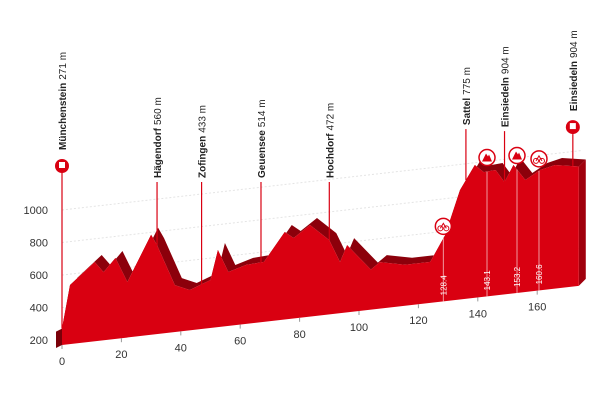  Describe the element at coordinates (359, 328) in the screenshot. I see `x-tick-label: 100` at that location.